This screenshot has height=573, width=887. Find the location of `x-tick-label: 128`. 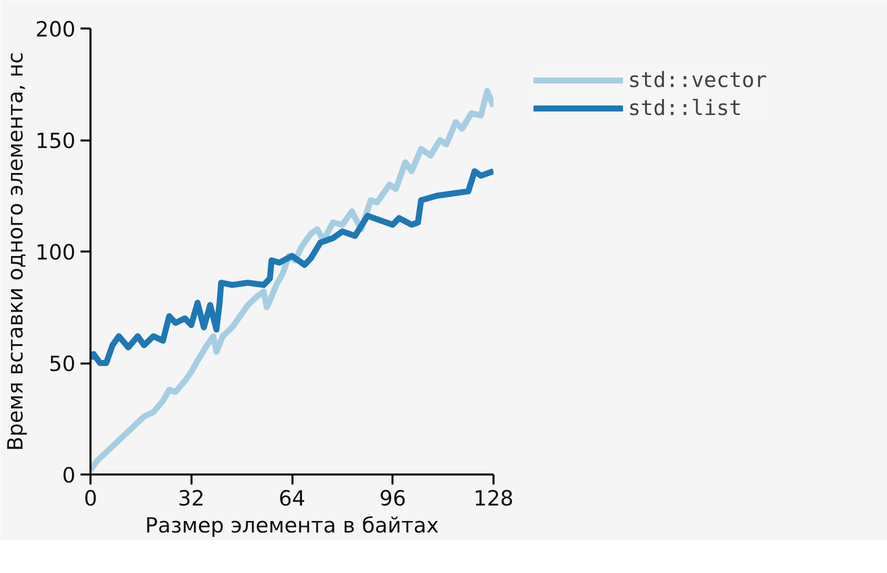

x-tick-label: 128 is located at coordinates (493, 498).